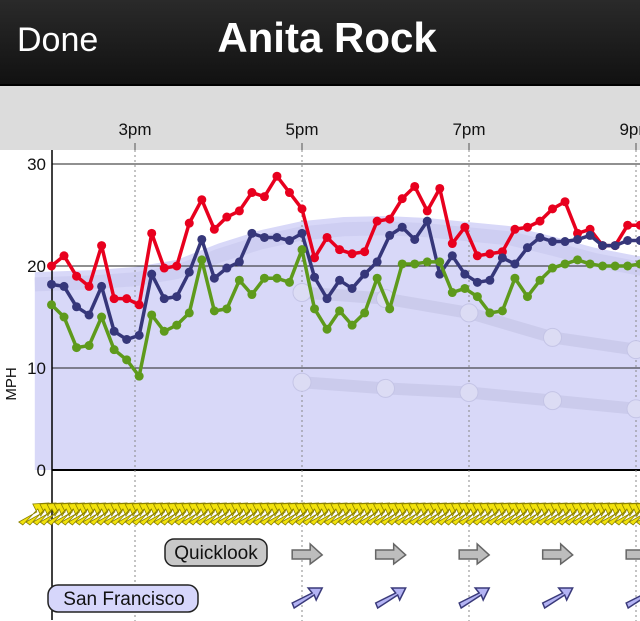  I want to click on x-tick-label: 5pm, so click(301, 129).